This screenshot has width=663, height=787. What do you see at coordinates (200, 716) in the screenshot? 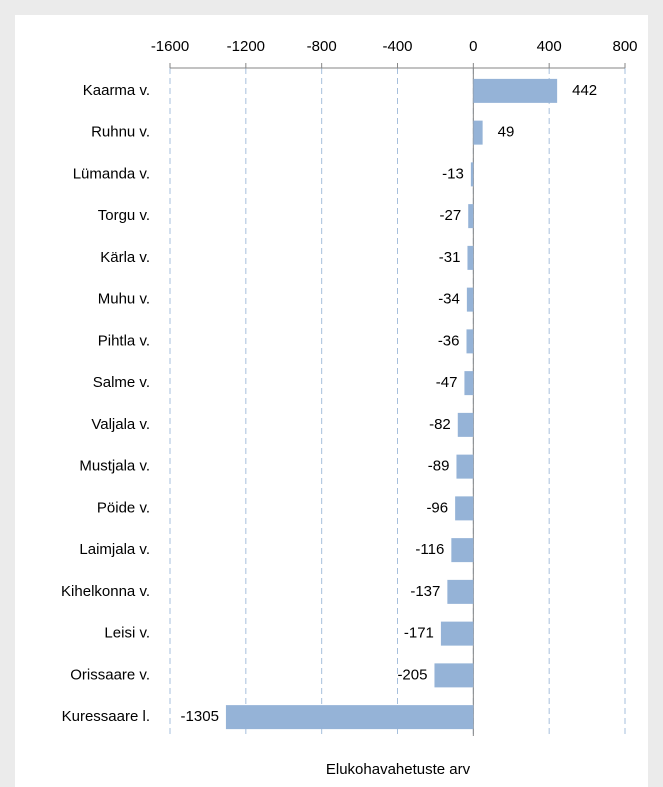
I see `value-label: -1305` at bounding box center [200, 716].